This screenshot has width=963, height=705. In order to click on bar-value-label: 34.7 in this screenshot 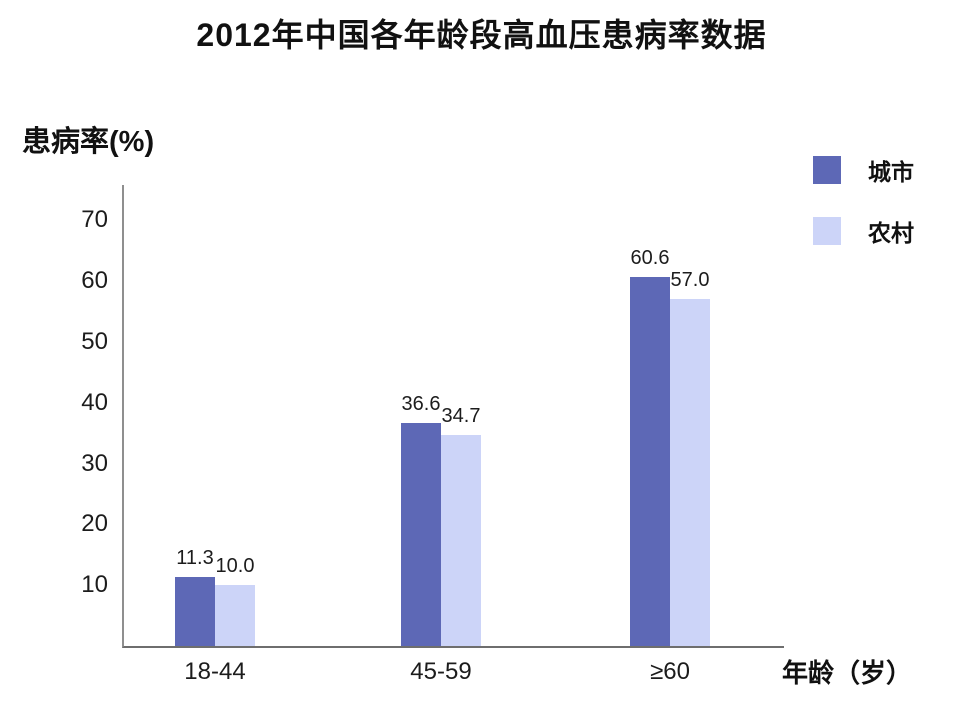, I will do `click(461, 415)`.